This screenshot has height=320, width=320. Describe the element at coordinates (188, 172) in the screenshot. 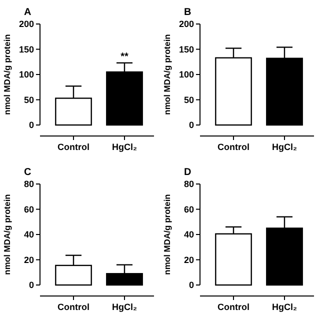

I see `chart-title: D` at that location.